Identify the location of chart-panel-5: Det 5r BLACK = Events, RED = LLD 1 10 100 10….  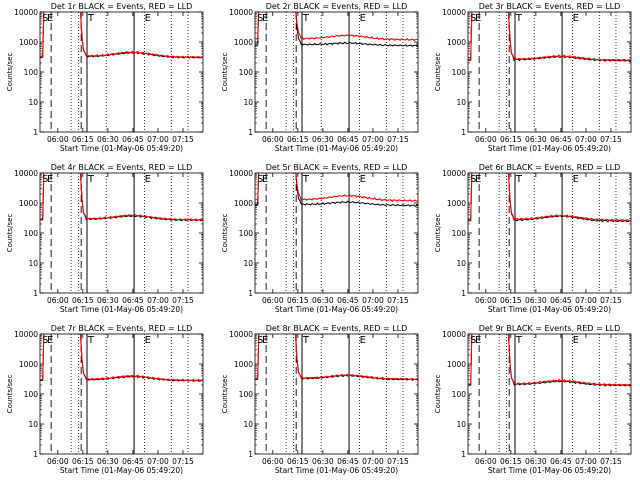
(320, 238).